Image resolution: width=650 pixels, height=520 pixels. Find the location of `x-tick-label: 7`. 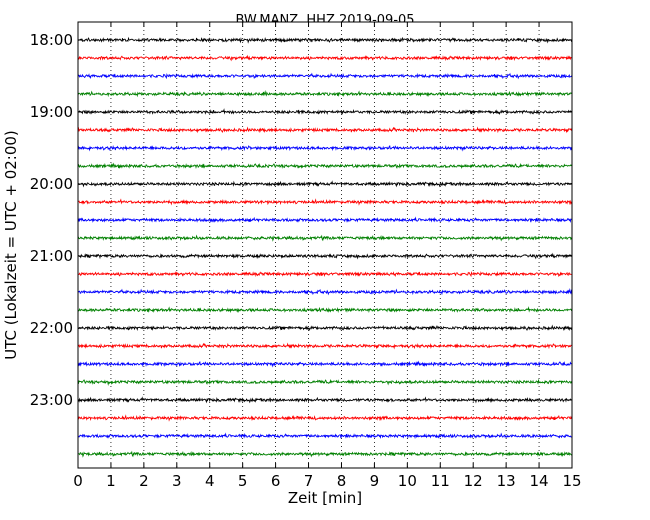

x-tick-label: 7 is located at coordinates (309, 481).